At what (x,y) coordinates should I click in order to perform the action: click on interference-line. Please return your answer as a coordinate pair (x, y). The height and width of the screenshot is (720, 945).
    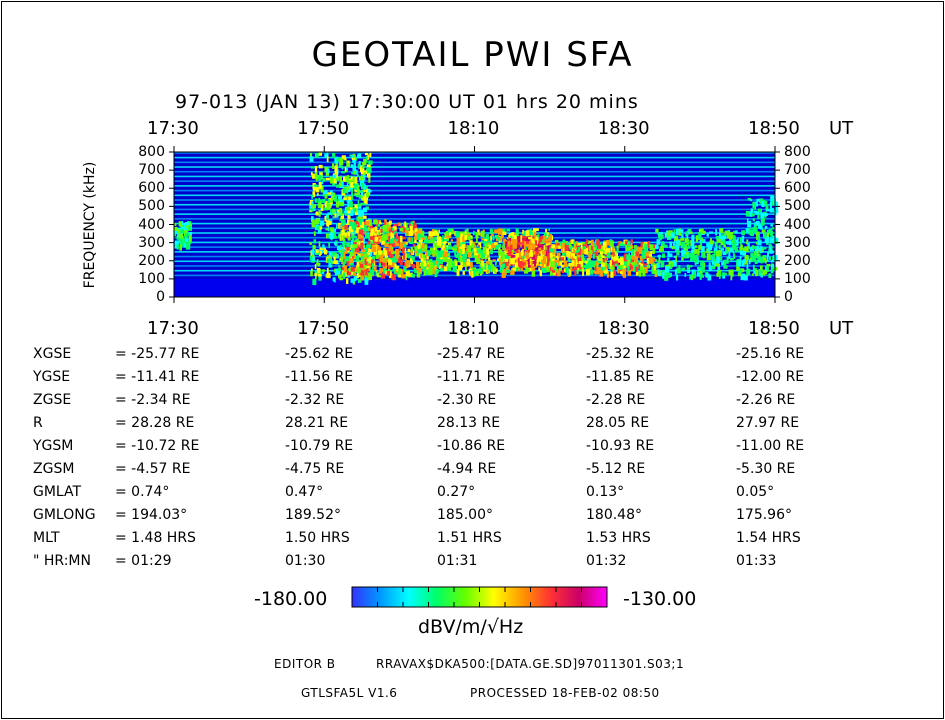
    Looking at the image, I should click on (474, 209).